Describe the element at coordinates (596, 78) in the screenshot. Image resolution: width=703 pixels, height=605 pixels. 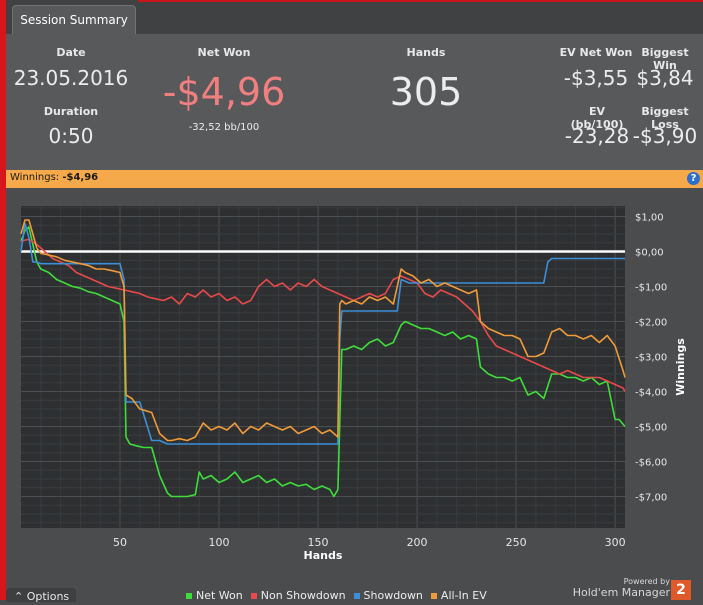
I see `ev-net-won-value: -$3,55` at that location.